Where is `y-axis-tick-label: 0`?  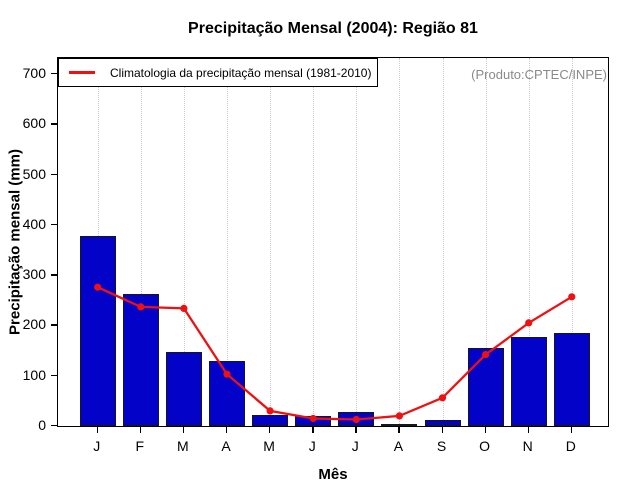 y-axis-tick-label: 0 is located at coordinates (42, 425).